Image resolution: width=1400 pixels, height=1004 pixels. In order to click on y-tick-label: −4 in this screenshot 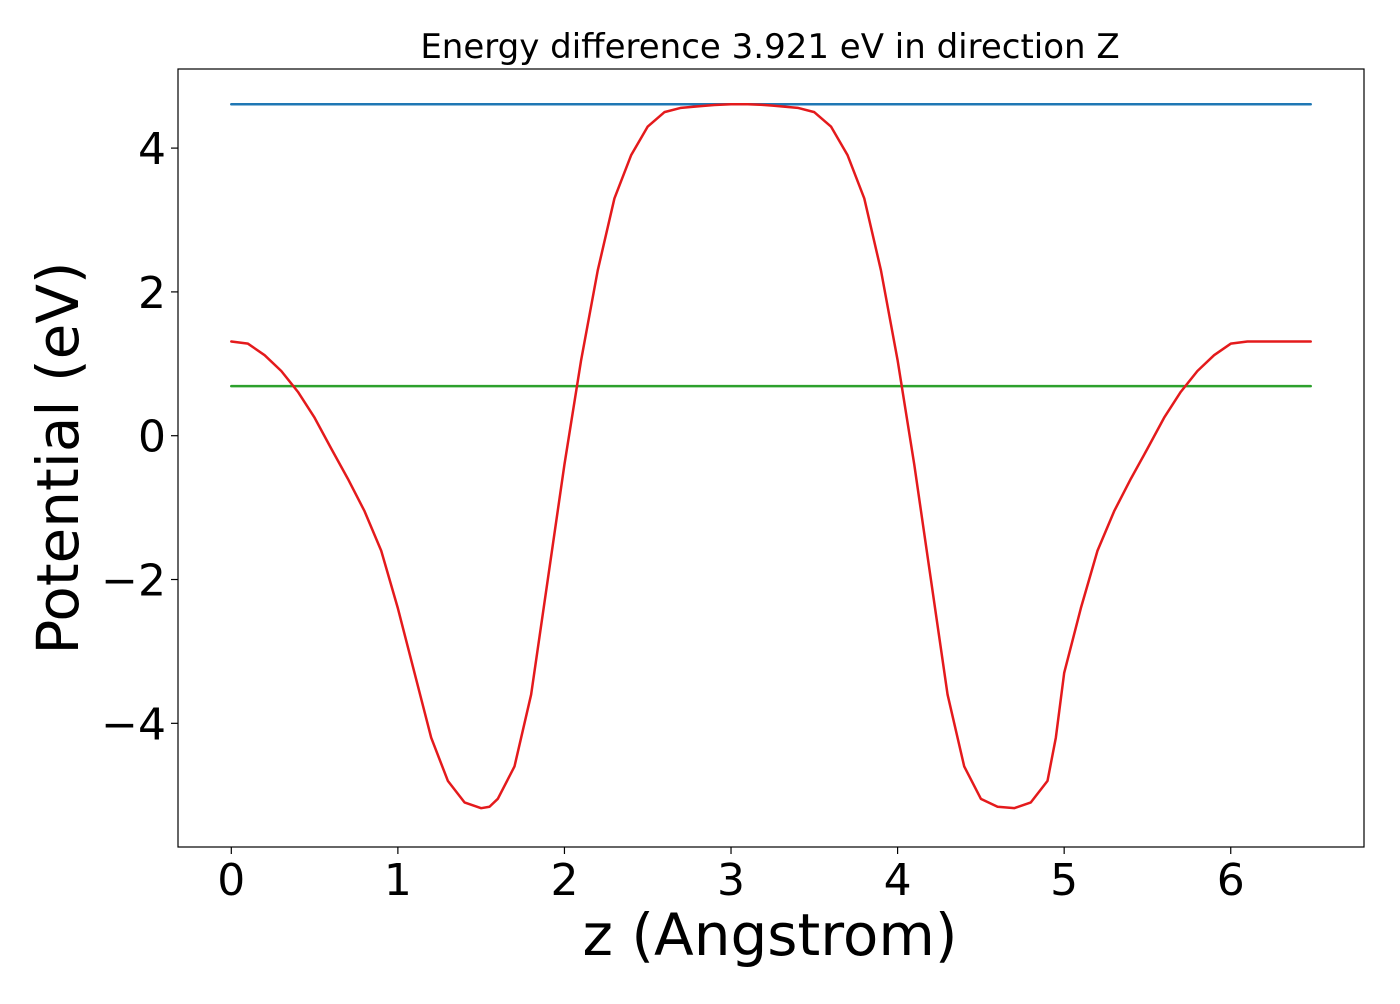, I will do `click(133, 724)`.